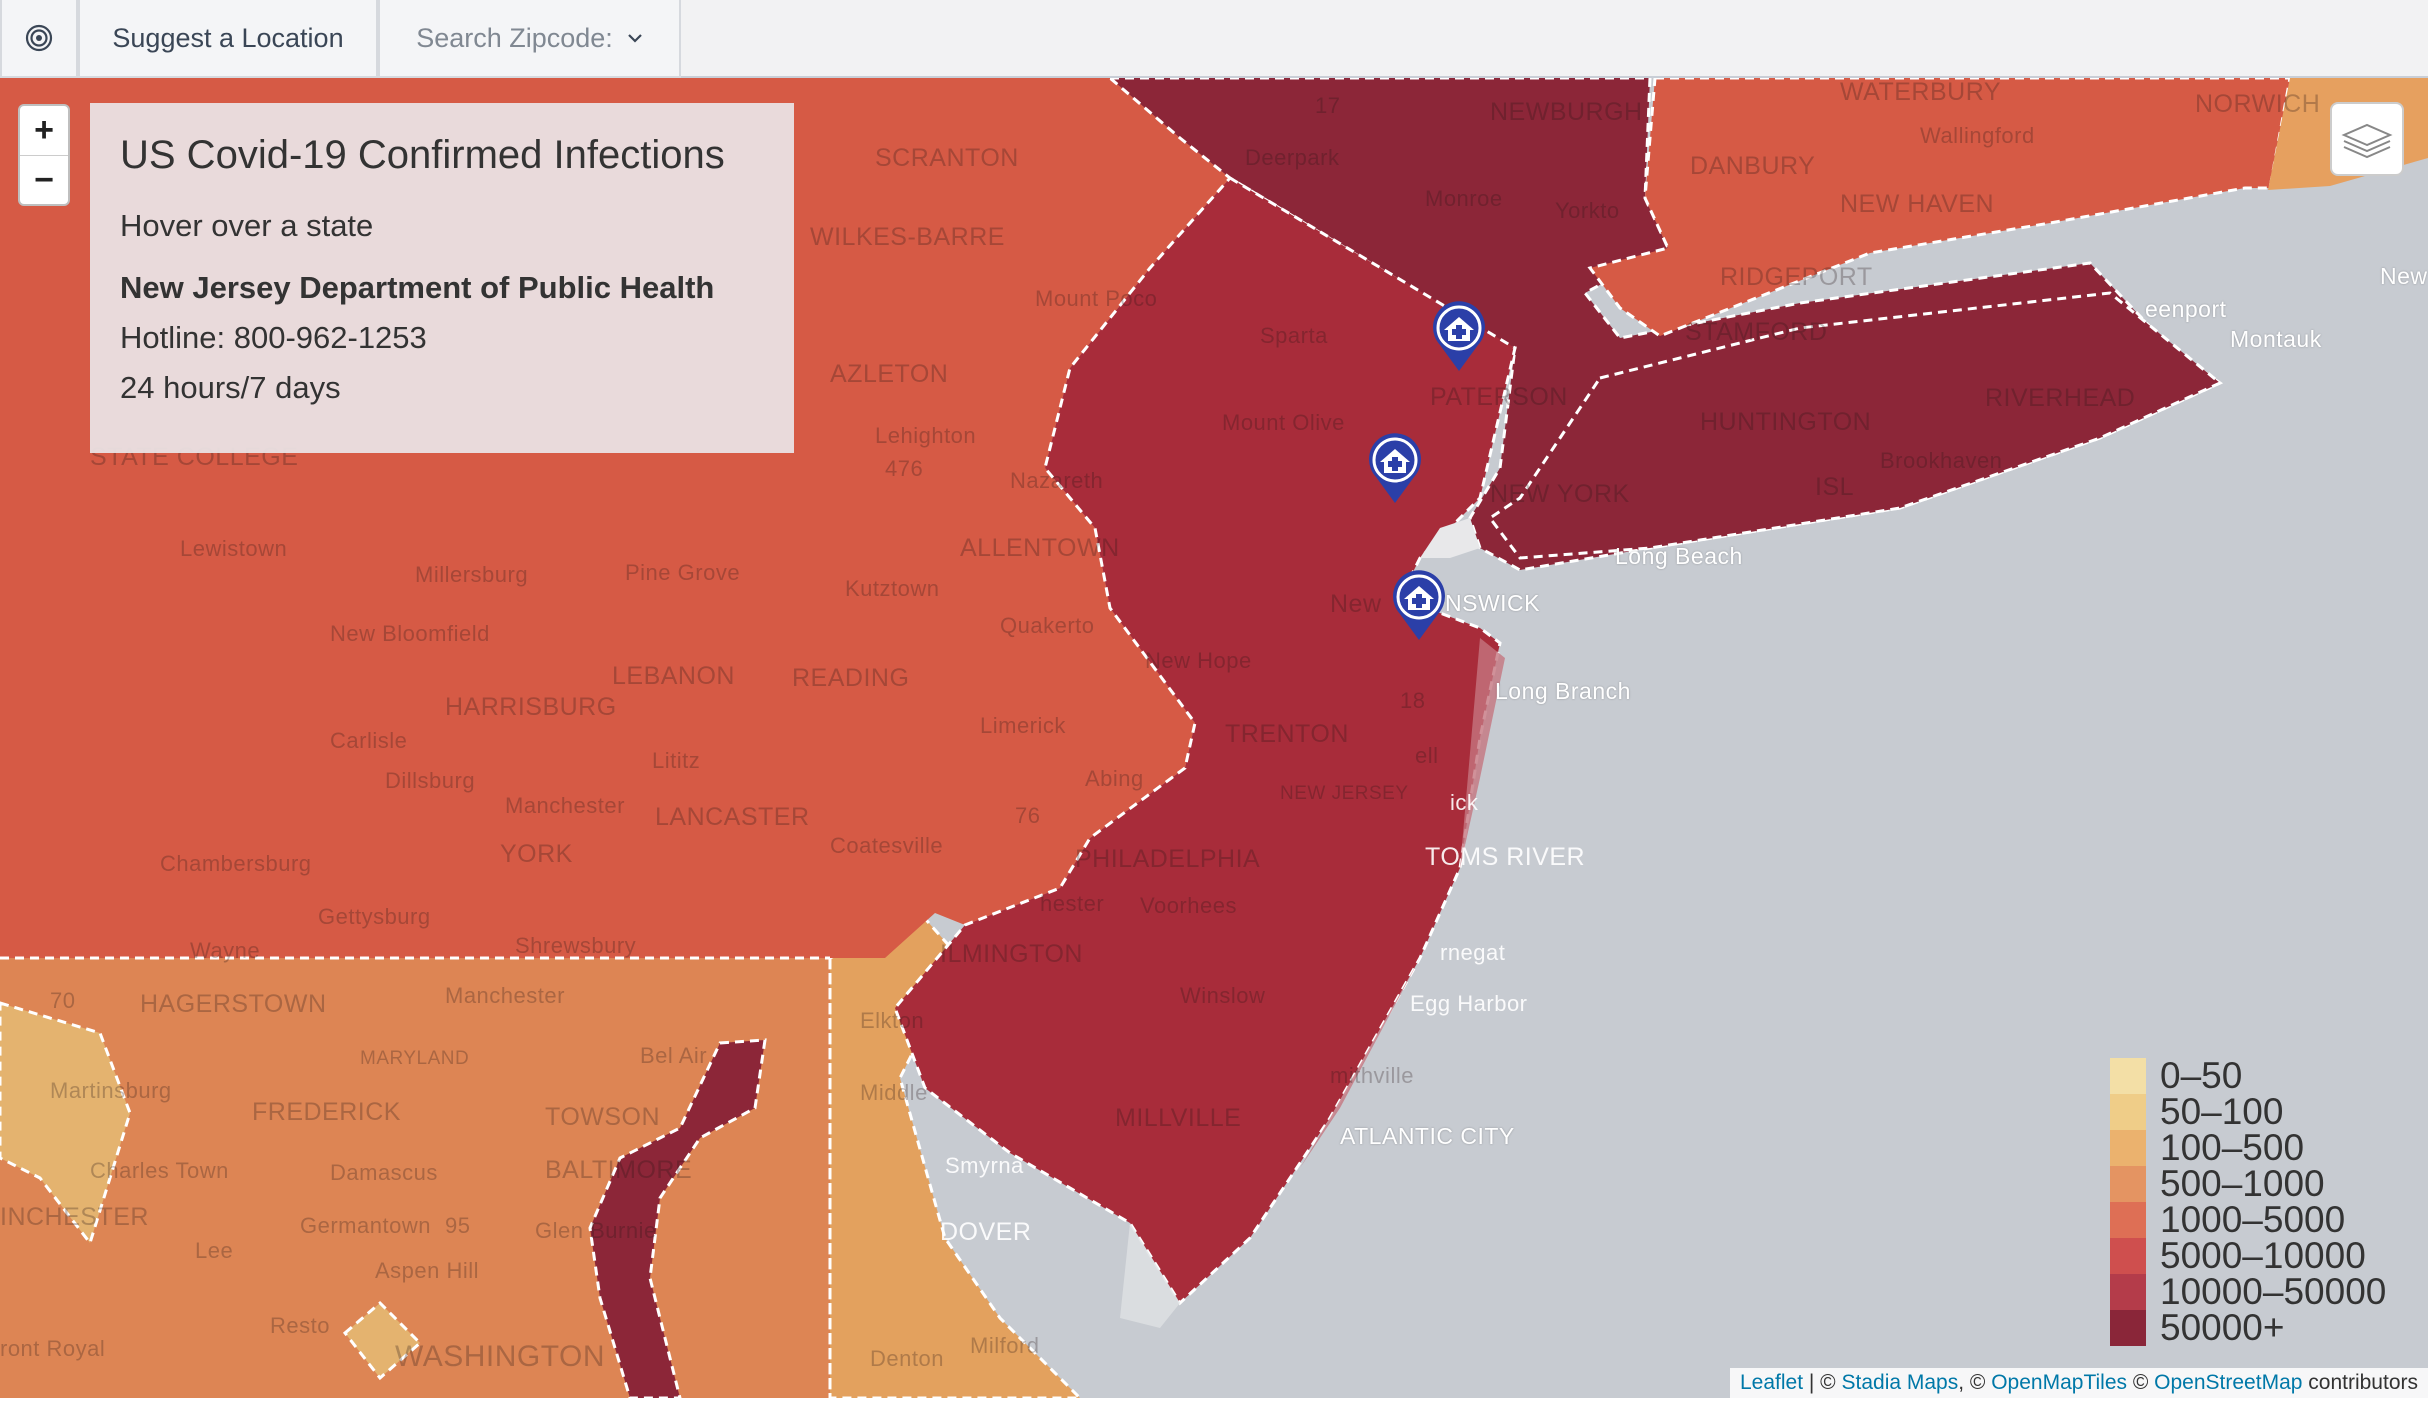  What do you see at coordinates (1464, 198) in the screenshot?
I see `place-label: Monroe` at bounding box center [1464, 198].